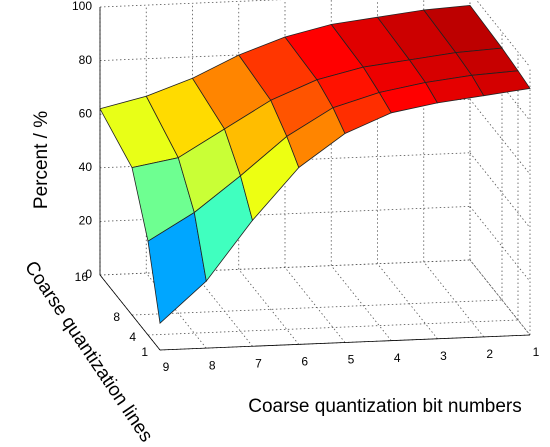  Describe the element at coordinates (86, 60) in the screenshot. I see `z-tick-label: 80` at that location.